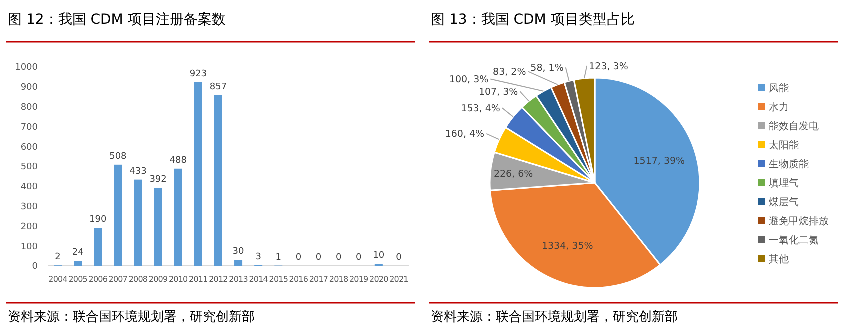  Describe the element at coordinates (779, 88) in the screenshot. I see `legend-label: 风能` at that location.